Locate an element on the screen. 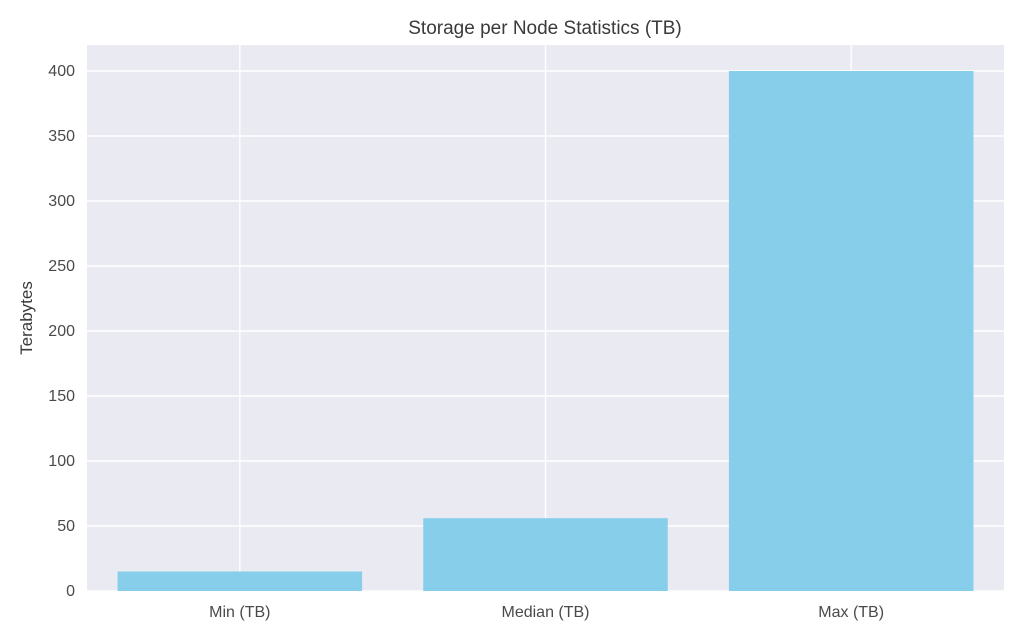 The width and height of the screenshot is (1024, 640). watermark-text: @ Juna G is located at coordinates (961, 613).